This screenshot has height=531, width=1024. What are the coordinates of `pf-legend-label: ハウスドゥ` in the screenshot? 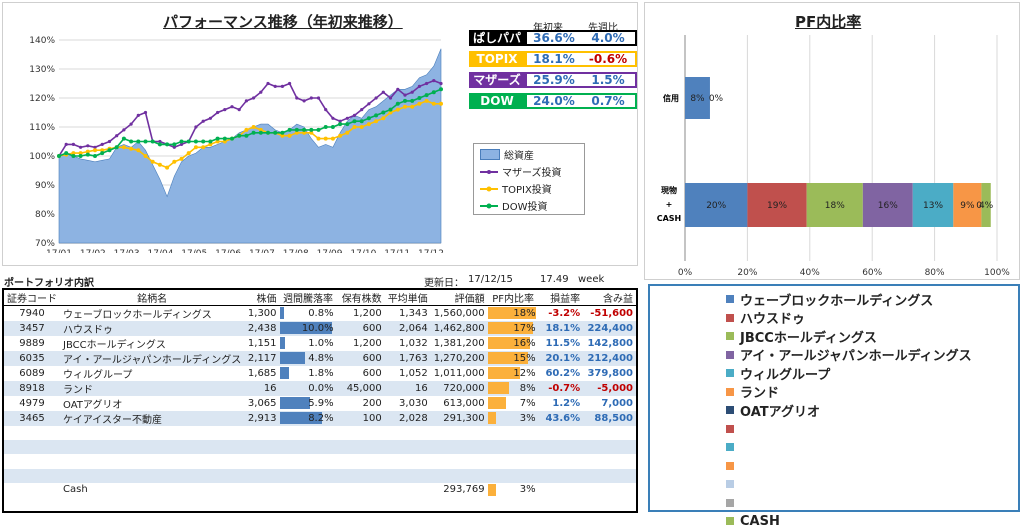 It's located at (773, 320).